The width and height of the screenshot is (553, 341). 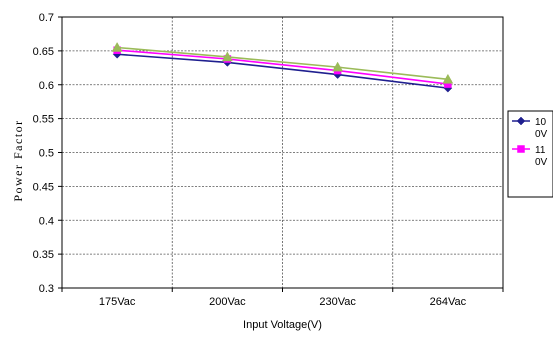 What do you see at coordinates (282, 63) in the screenshot?
I see `series-3-line` at bounding box center [282, 63].